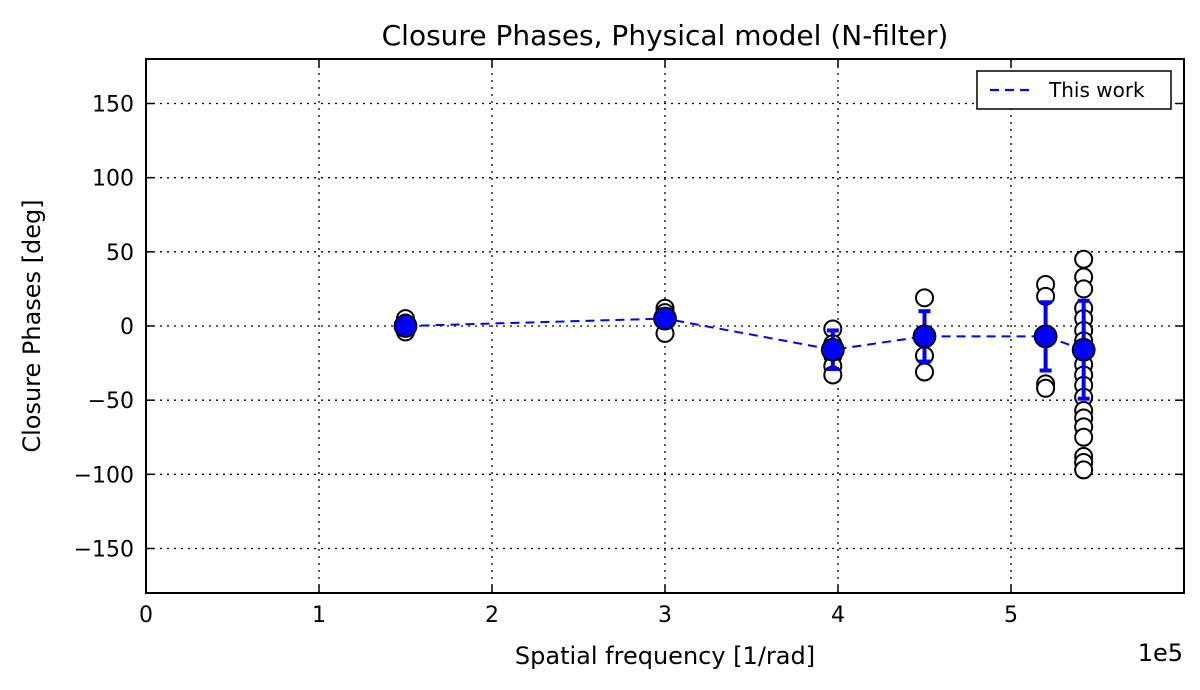  What do you see at coordinates (1096, 90) in the screenshot?
I see `legend-label: This work` at bounding box center [1096, 90].